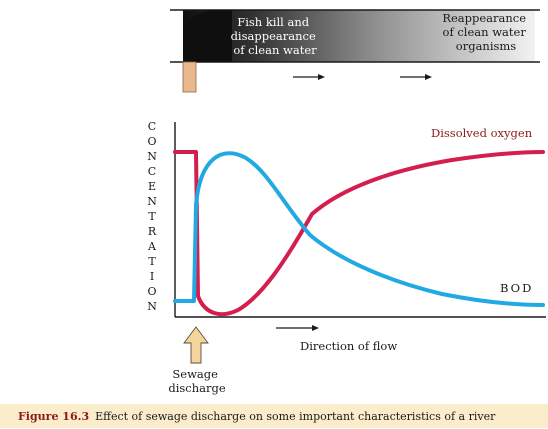  What do you see at coordinates (53, 416) in the screenshot?
I see `figure-number: Figure 16.3` at bounding box center [53, 416].